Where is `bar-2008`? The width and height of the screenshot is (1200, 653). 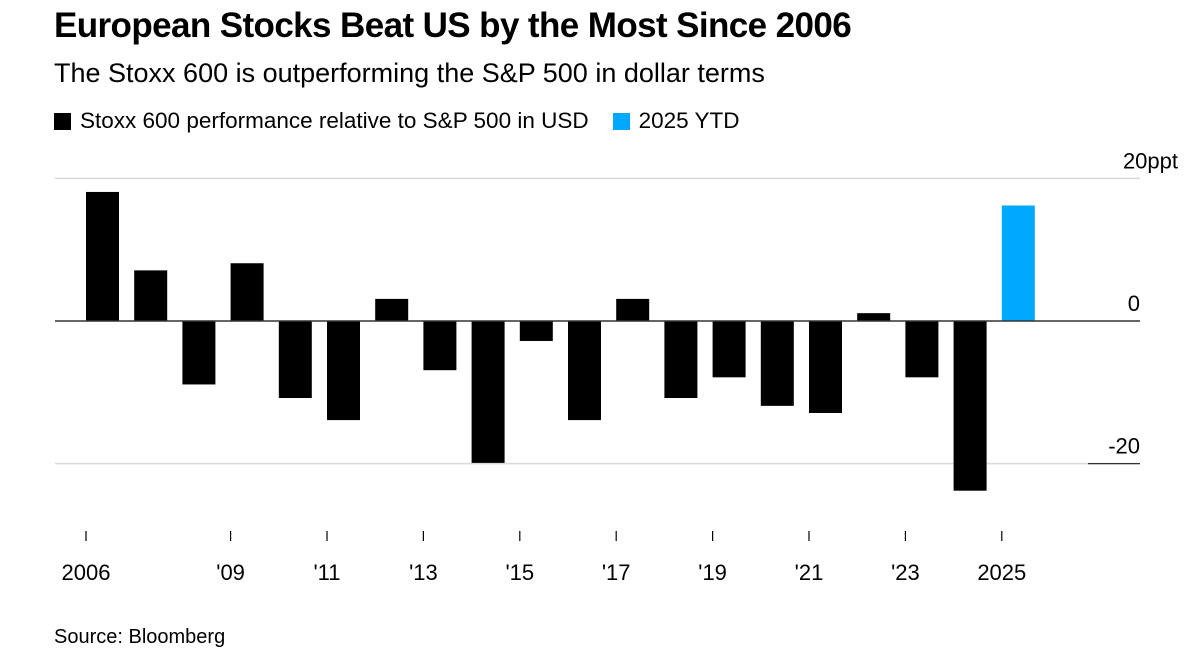 bar-2008 is located at coordinates (199, 353).